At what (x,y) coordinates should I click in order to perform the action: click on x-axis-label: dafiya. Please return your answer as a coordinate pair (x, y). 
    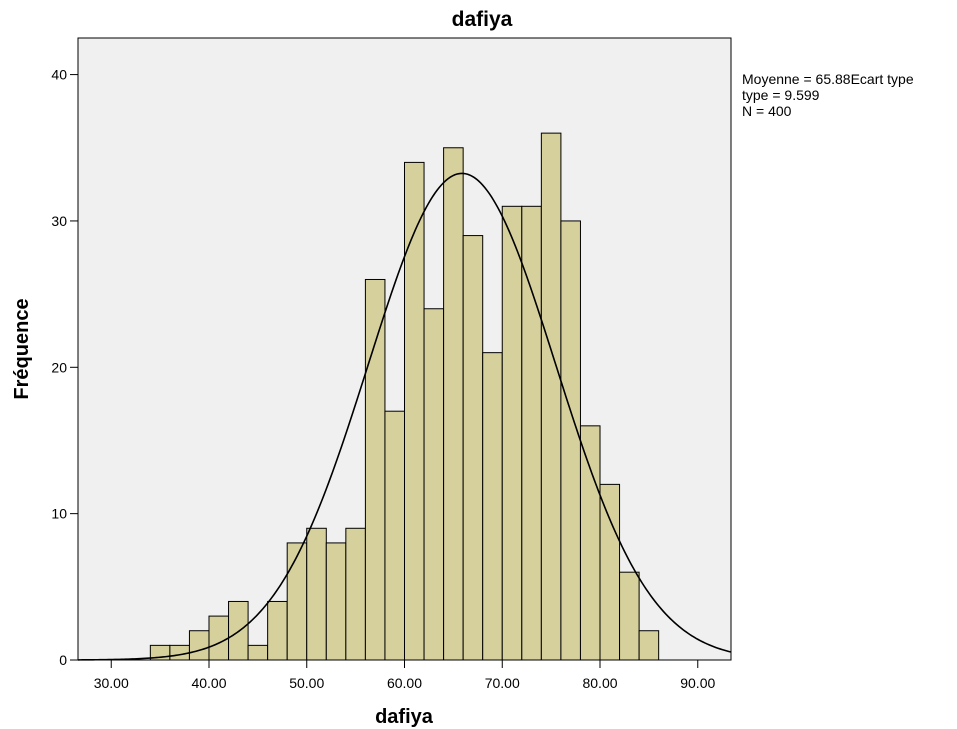
    Looking at the image, I should click on (404, 717).